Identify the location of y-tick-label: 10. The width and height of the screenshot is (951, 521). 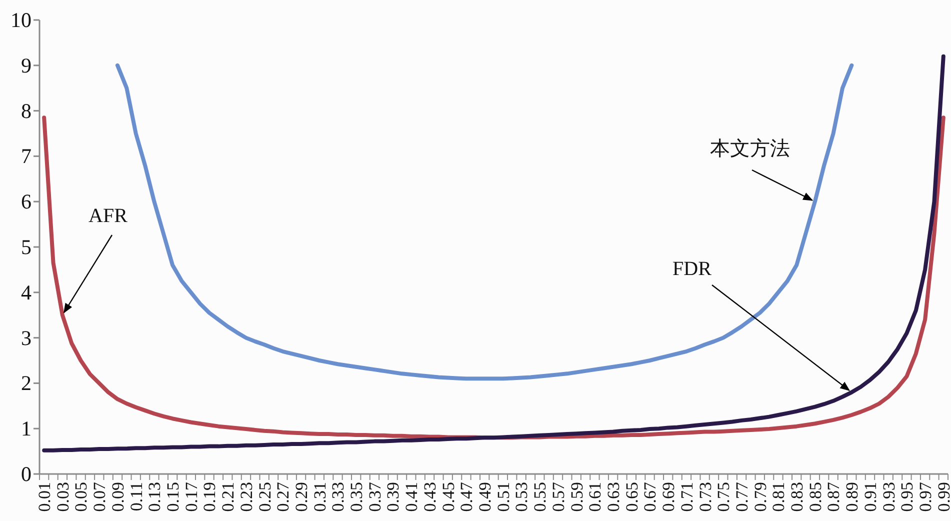
(21, 20).